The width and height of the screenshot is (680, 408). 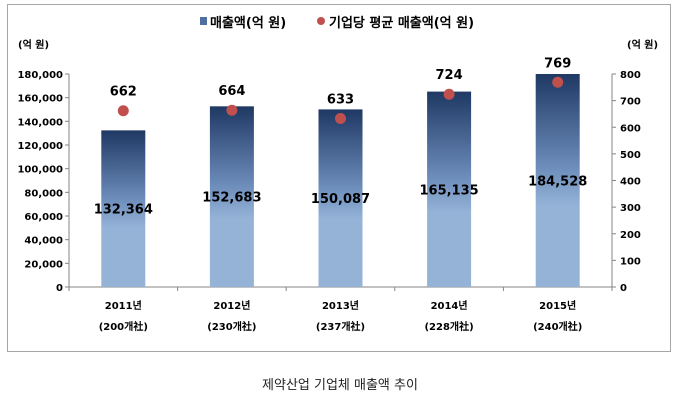 I want to click on y-axis-left-label: (억 원), so click(x=33, y=44).